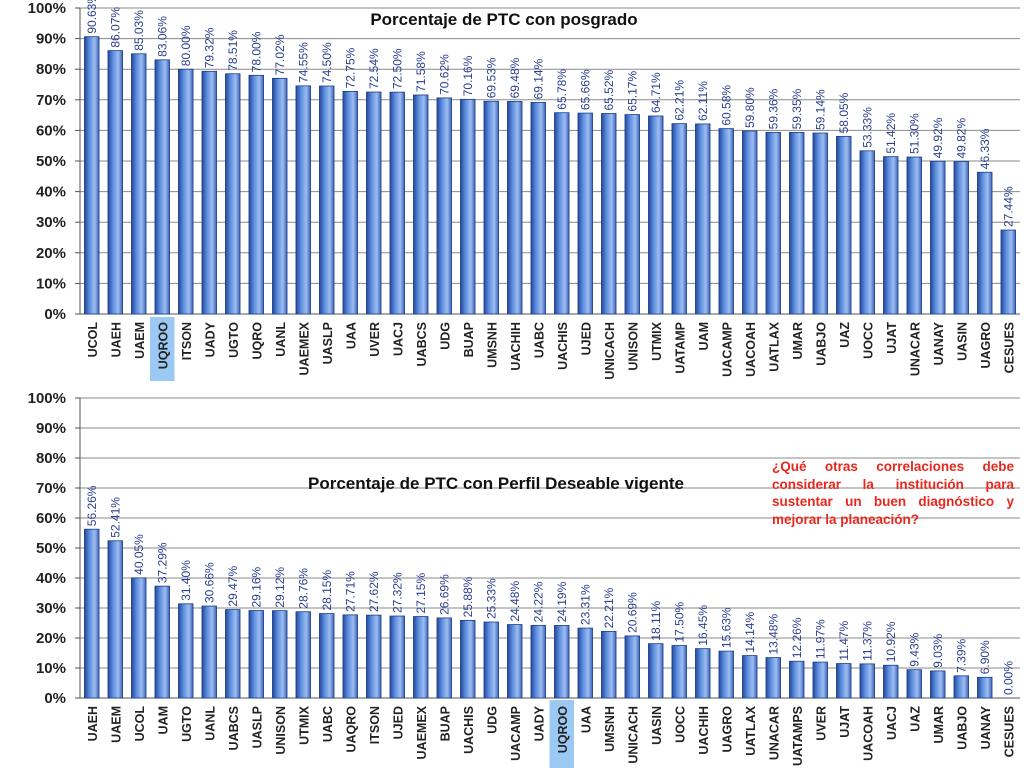  What do you see at coordinates (421, 71) in the screenshot?
I see `data-label: 71.58%` at bounding box center [421, 71].